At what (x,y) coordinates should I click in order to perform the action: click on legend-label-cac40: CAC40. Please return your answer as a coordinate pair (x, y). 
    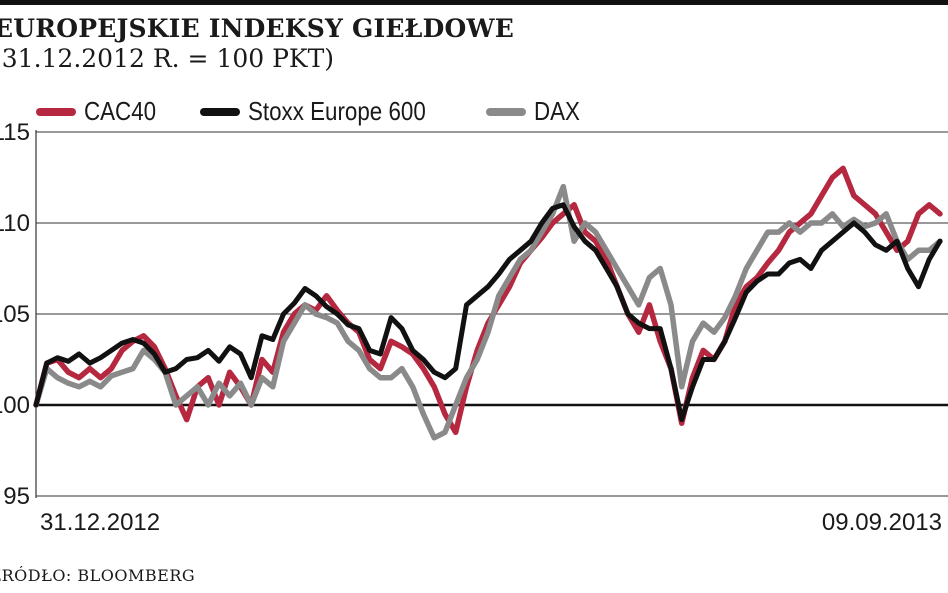
    Looking at the image, I should click on (120, 111).